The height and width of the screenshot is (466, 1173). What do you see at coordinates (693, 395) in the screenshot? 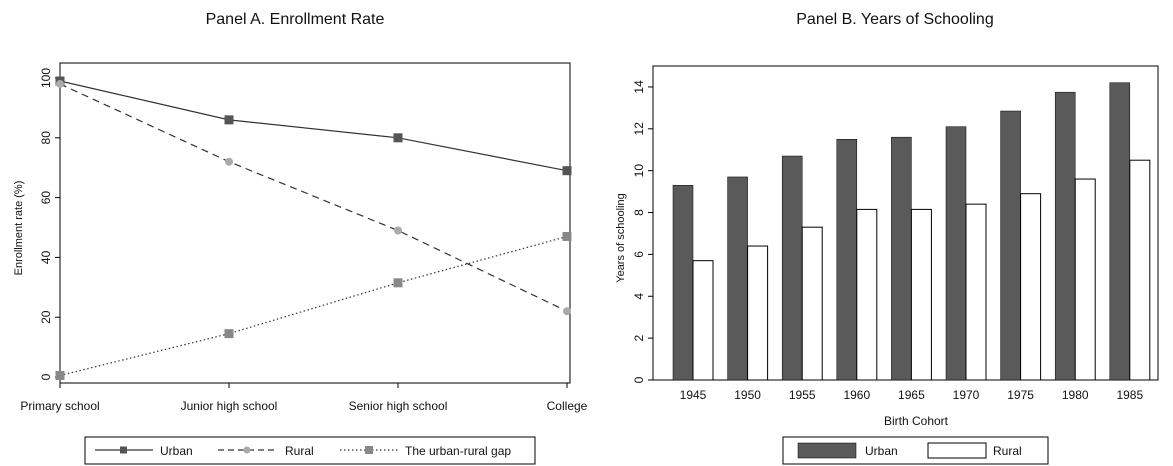
I see `x-tick-label: 1945` at bounding box center [693, 395].